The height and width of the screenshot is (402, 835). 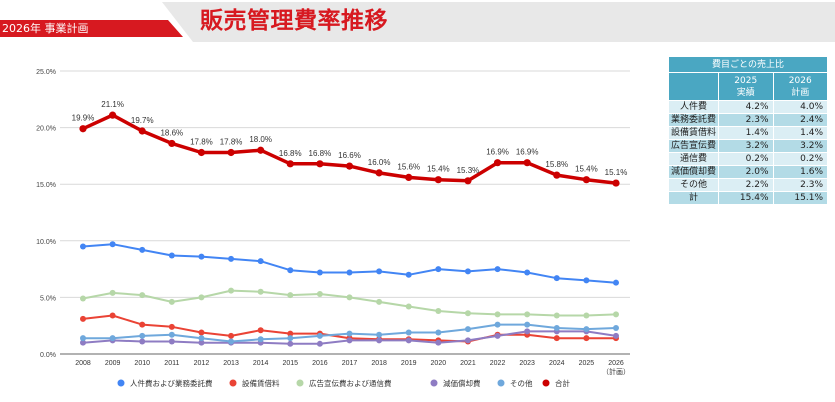 What do you see at coordinates (294, 21) in the screenshot?
I see `page-title: 販売管理費率推移` at bounding box center [294, 21].